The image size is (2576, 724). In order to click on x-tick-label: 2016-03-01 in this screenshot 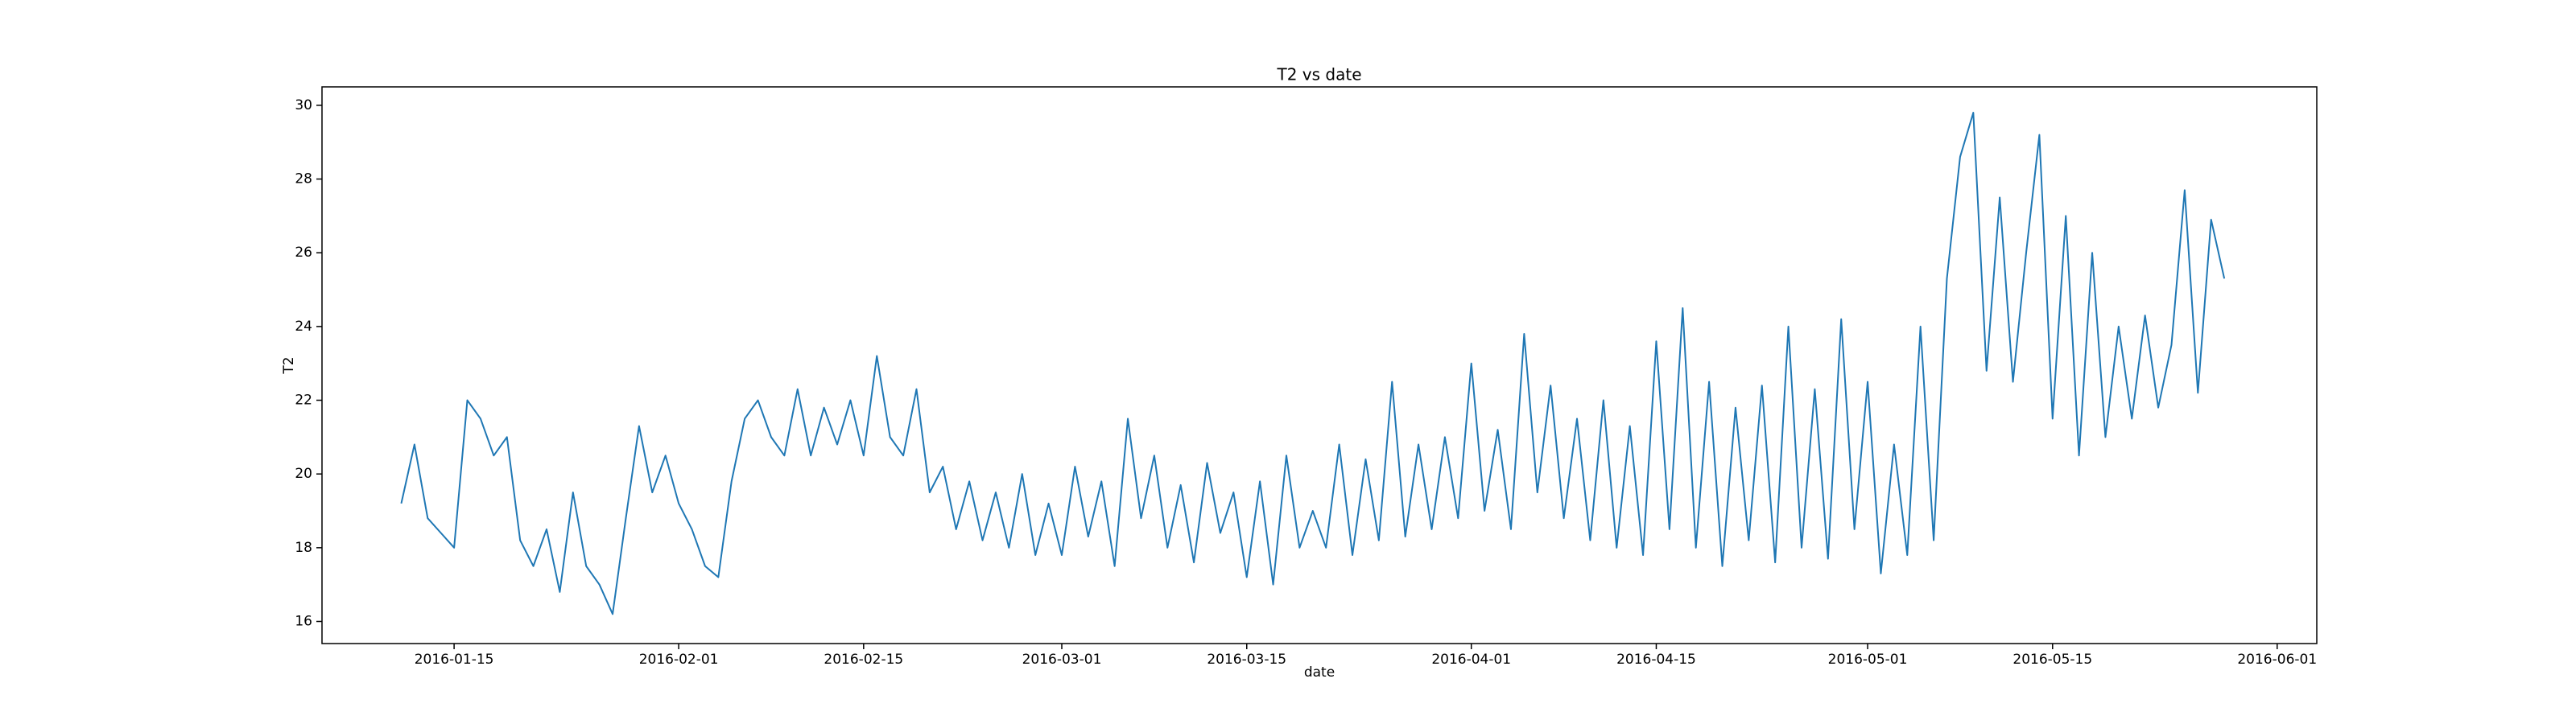, I will do `click(1062, 660)`.